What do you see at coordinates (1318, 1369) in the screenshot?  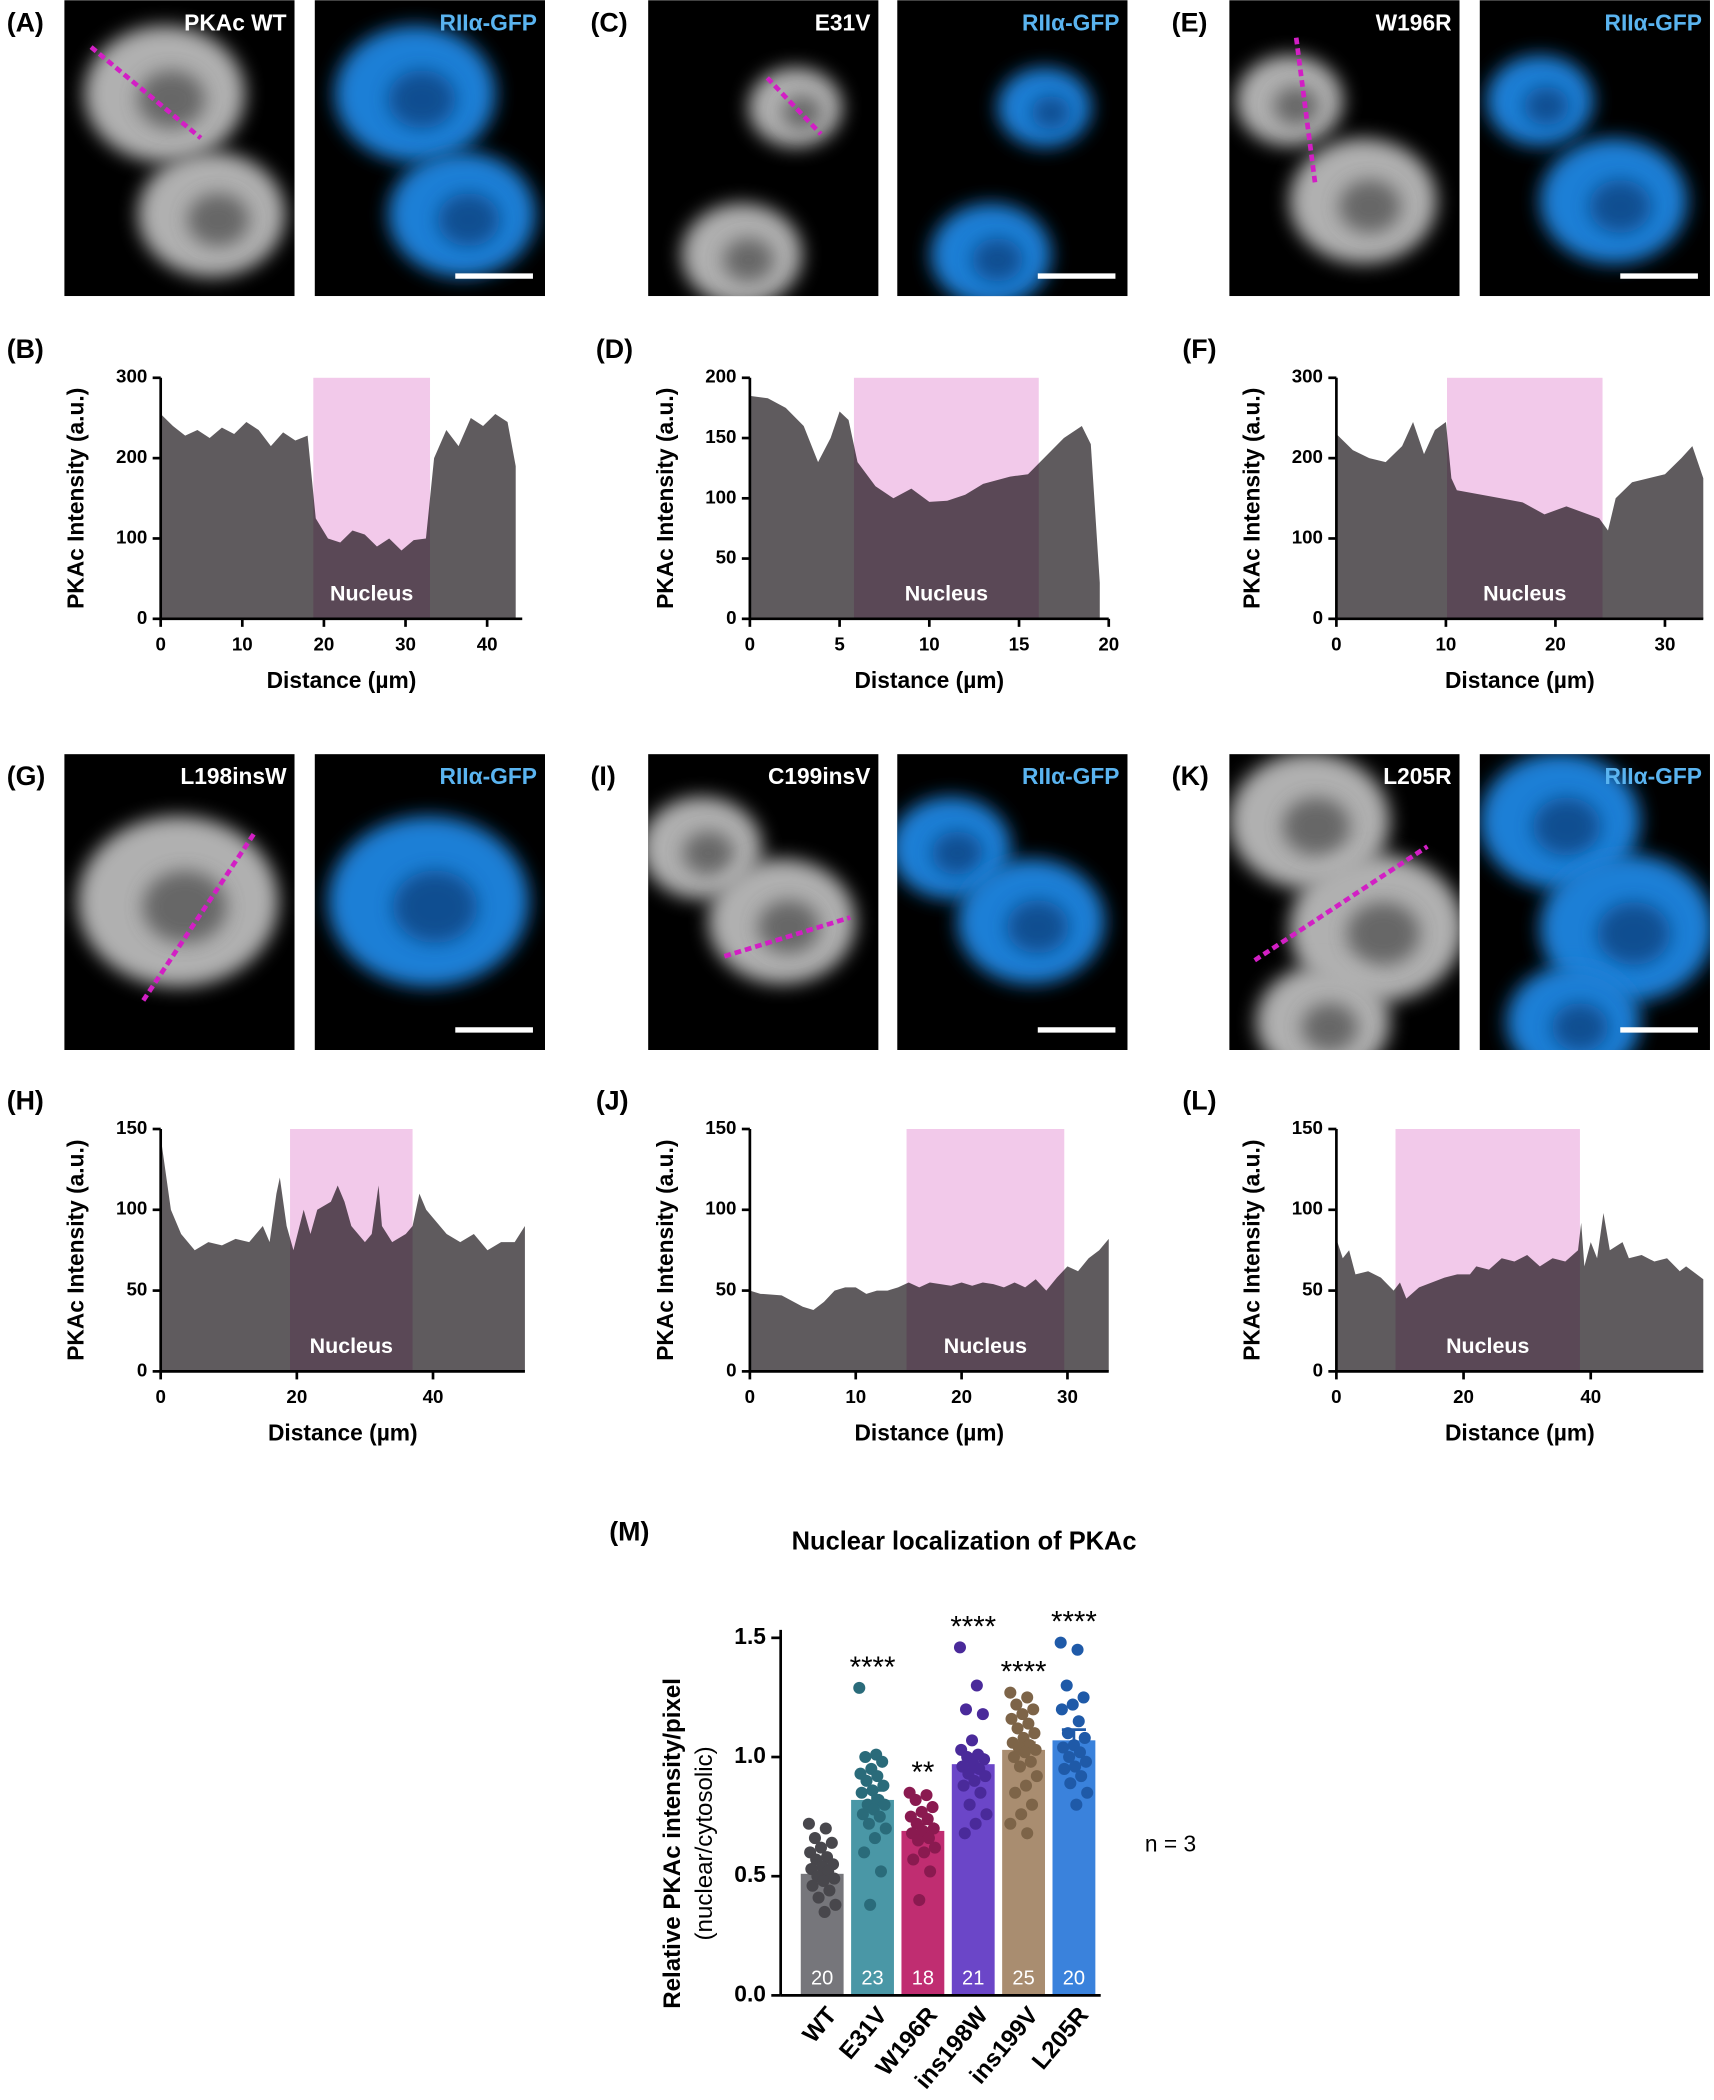 I see `y-tick-label: 0` at bounding box center [1318, 1369].